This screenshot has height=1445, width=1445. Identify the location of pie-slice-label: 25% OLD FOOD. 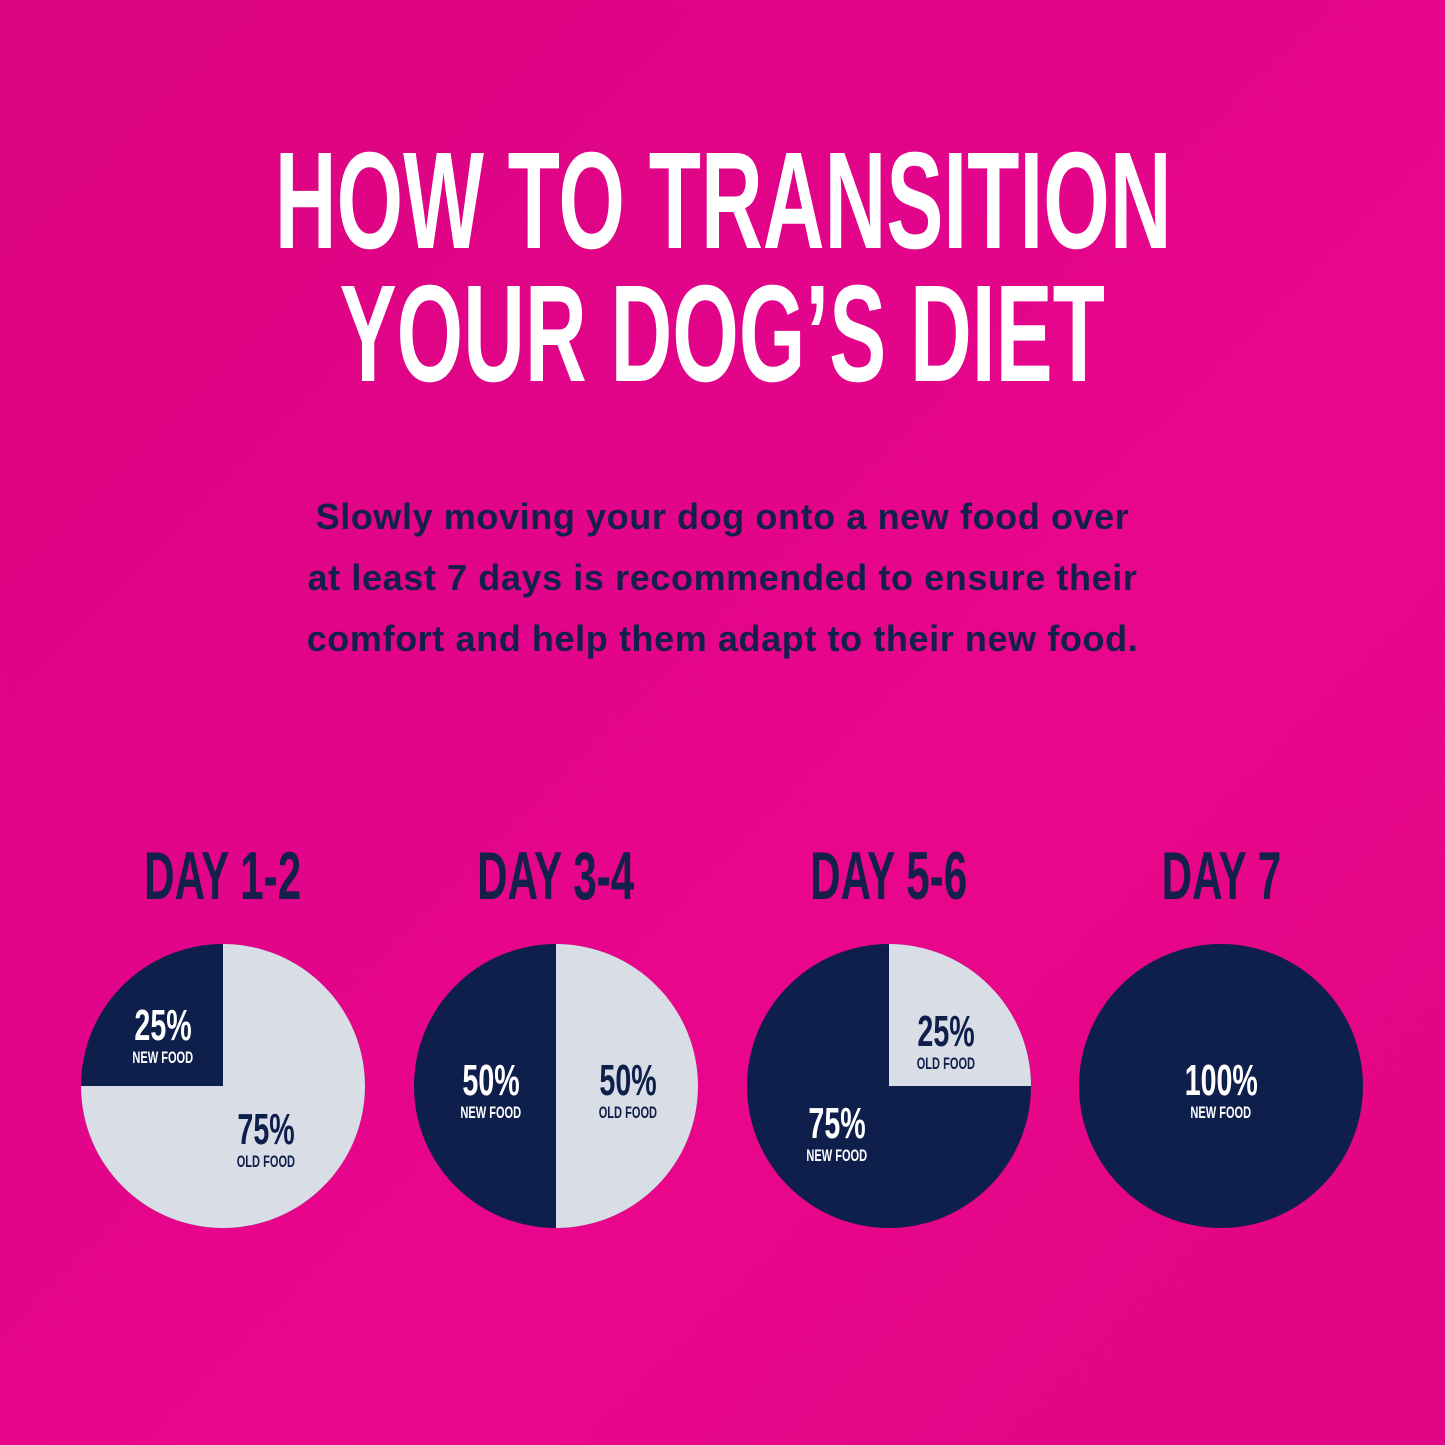
(946, 1040).